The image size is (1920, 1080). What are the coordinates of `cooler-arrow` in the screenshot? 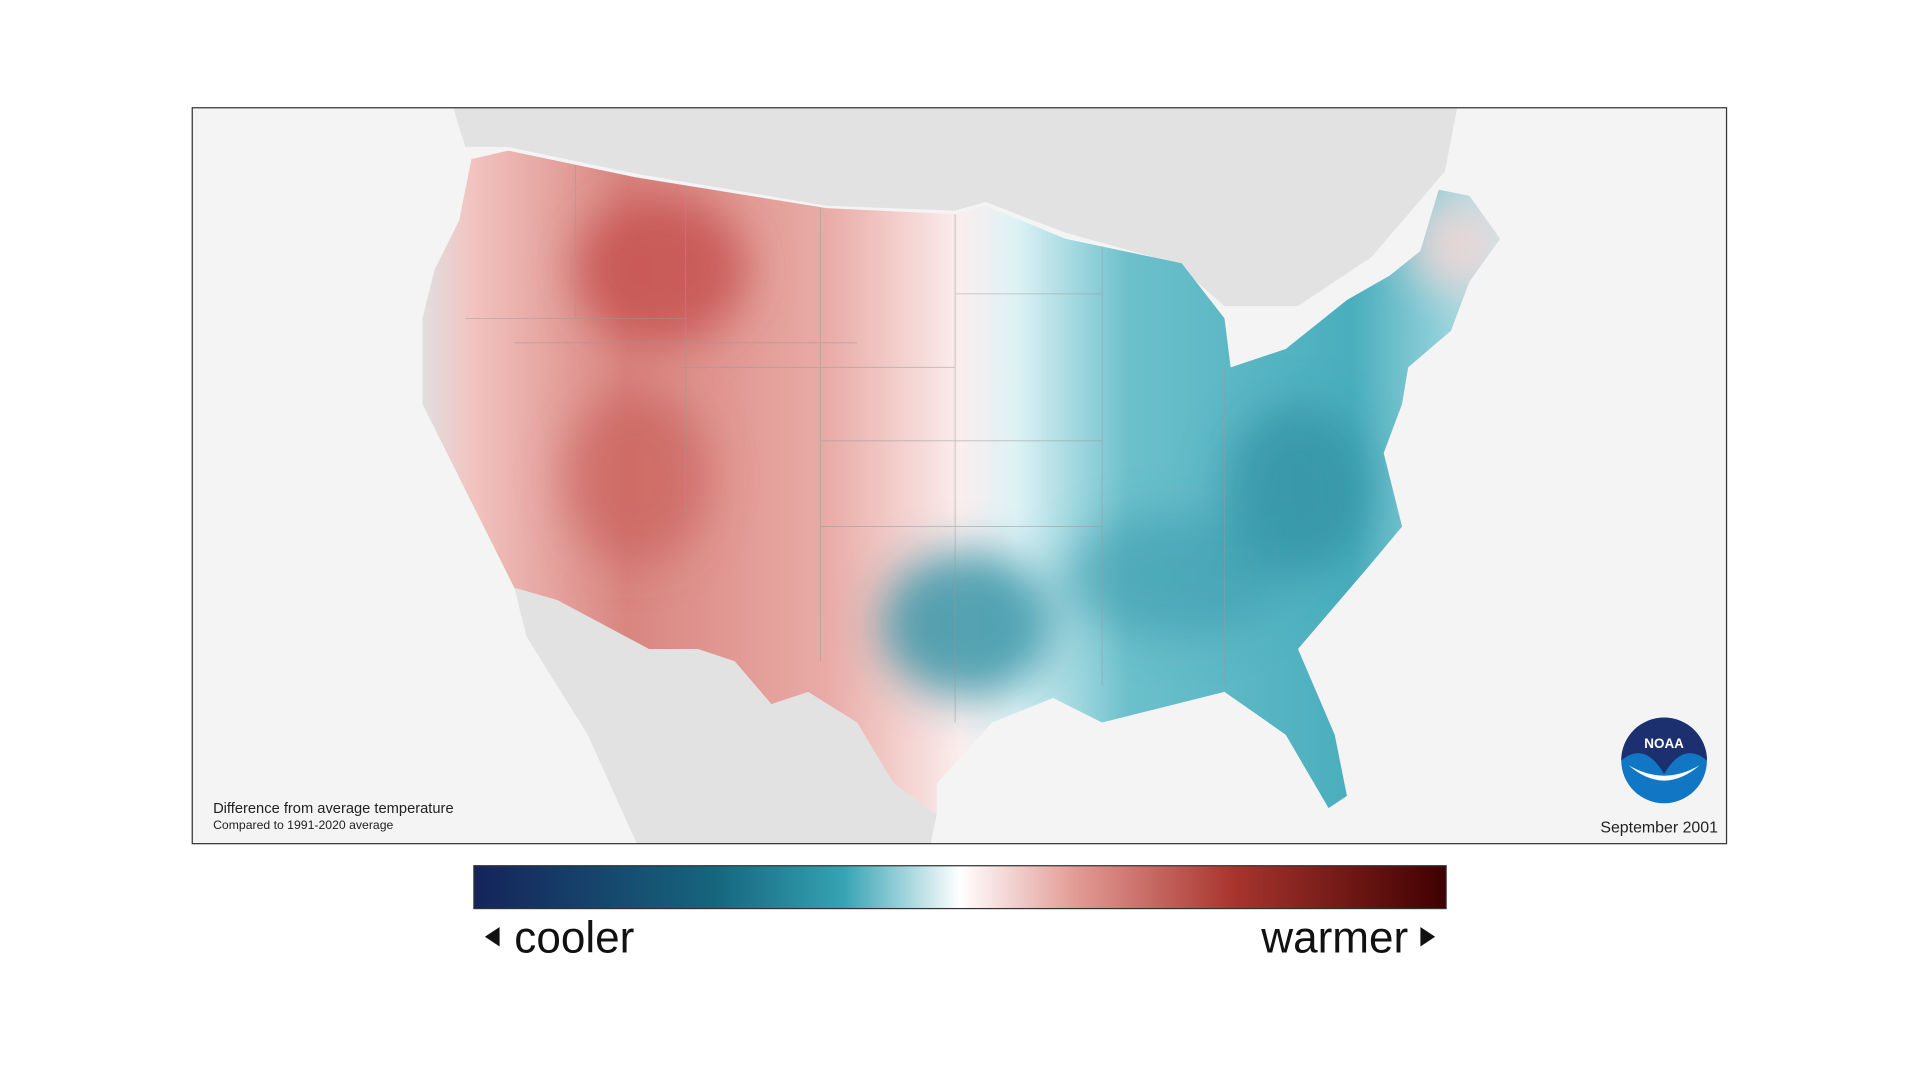 It's located at (492, 936).